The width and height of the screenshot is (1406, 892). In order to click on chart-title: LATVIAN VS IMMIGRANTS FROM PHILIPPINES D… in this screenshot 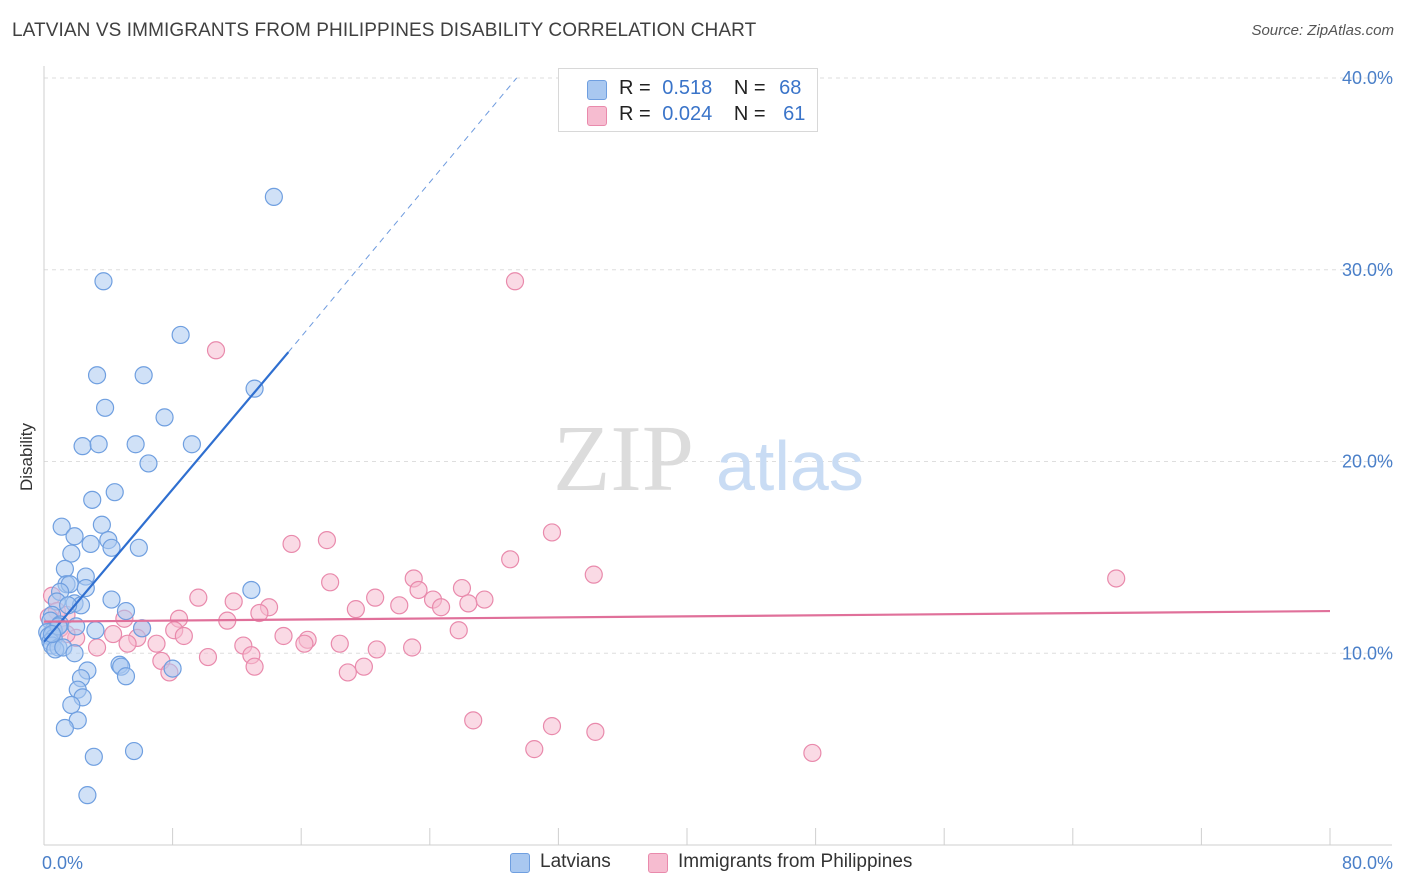, I will do `click(384, 30)`.